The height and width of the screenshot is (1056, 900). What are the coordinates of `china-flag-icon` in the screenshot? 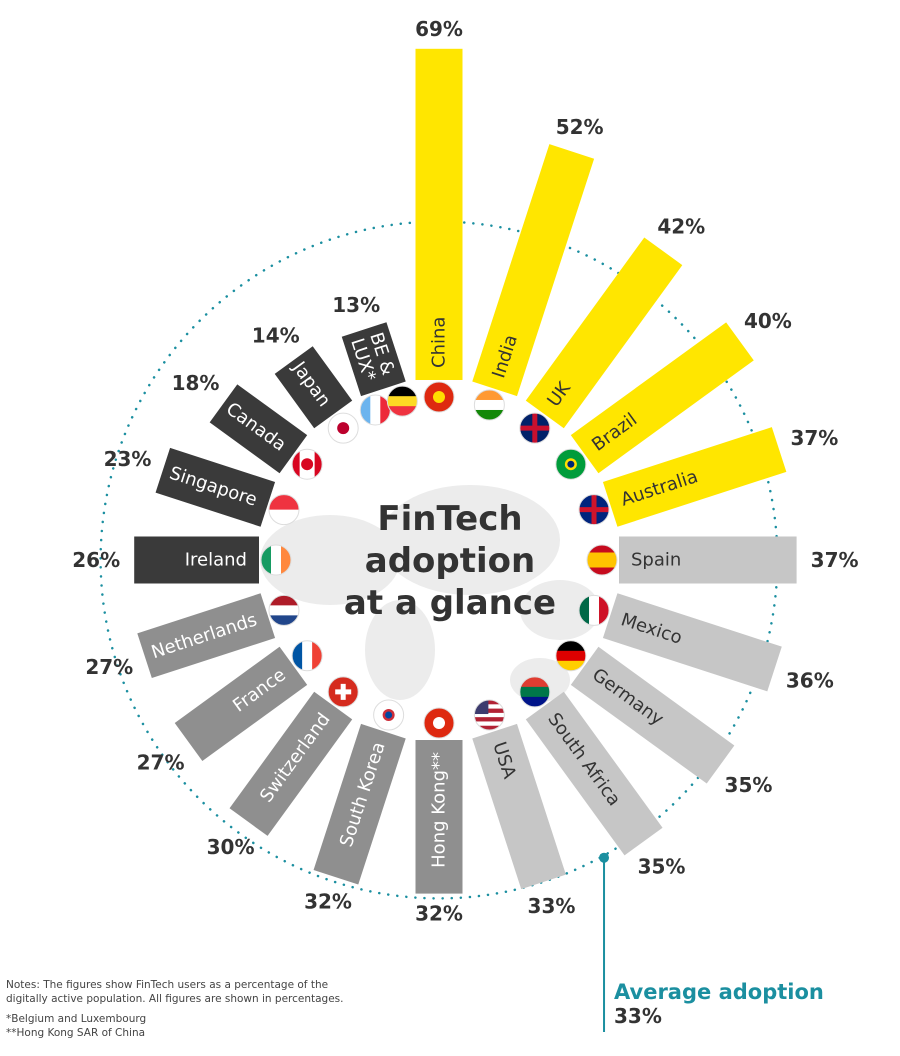 It's located at (439, 397).